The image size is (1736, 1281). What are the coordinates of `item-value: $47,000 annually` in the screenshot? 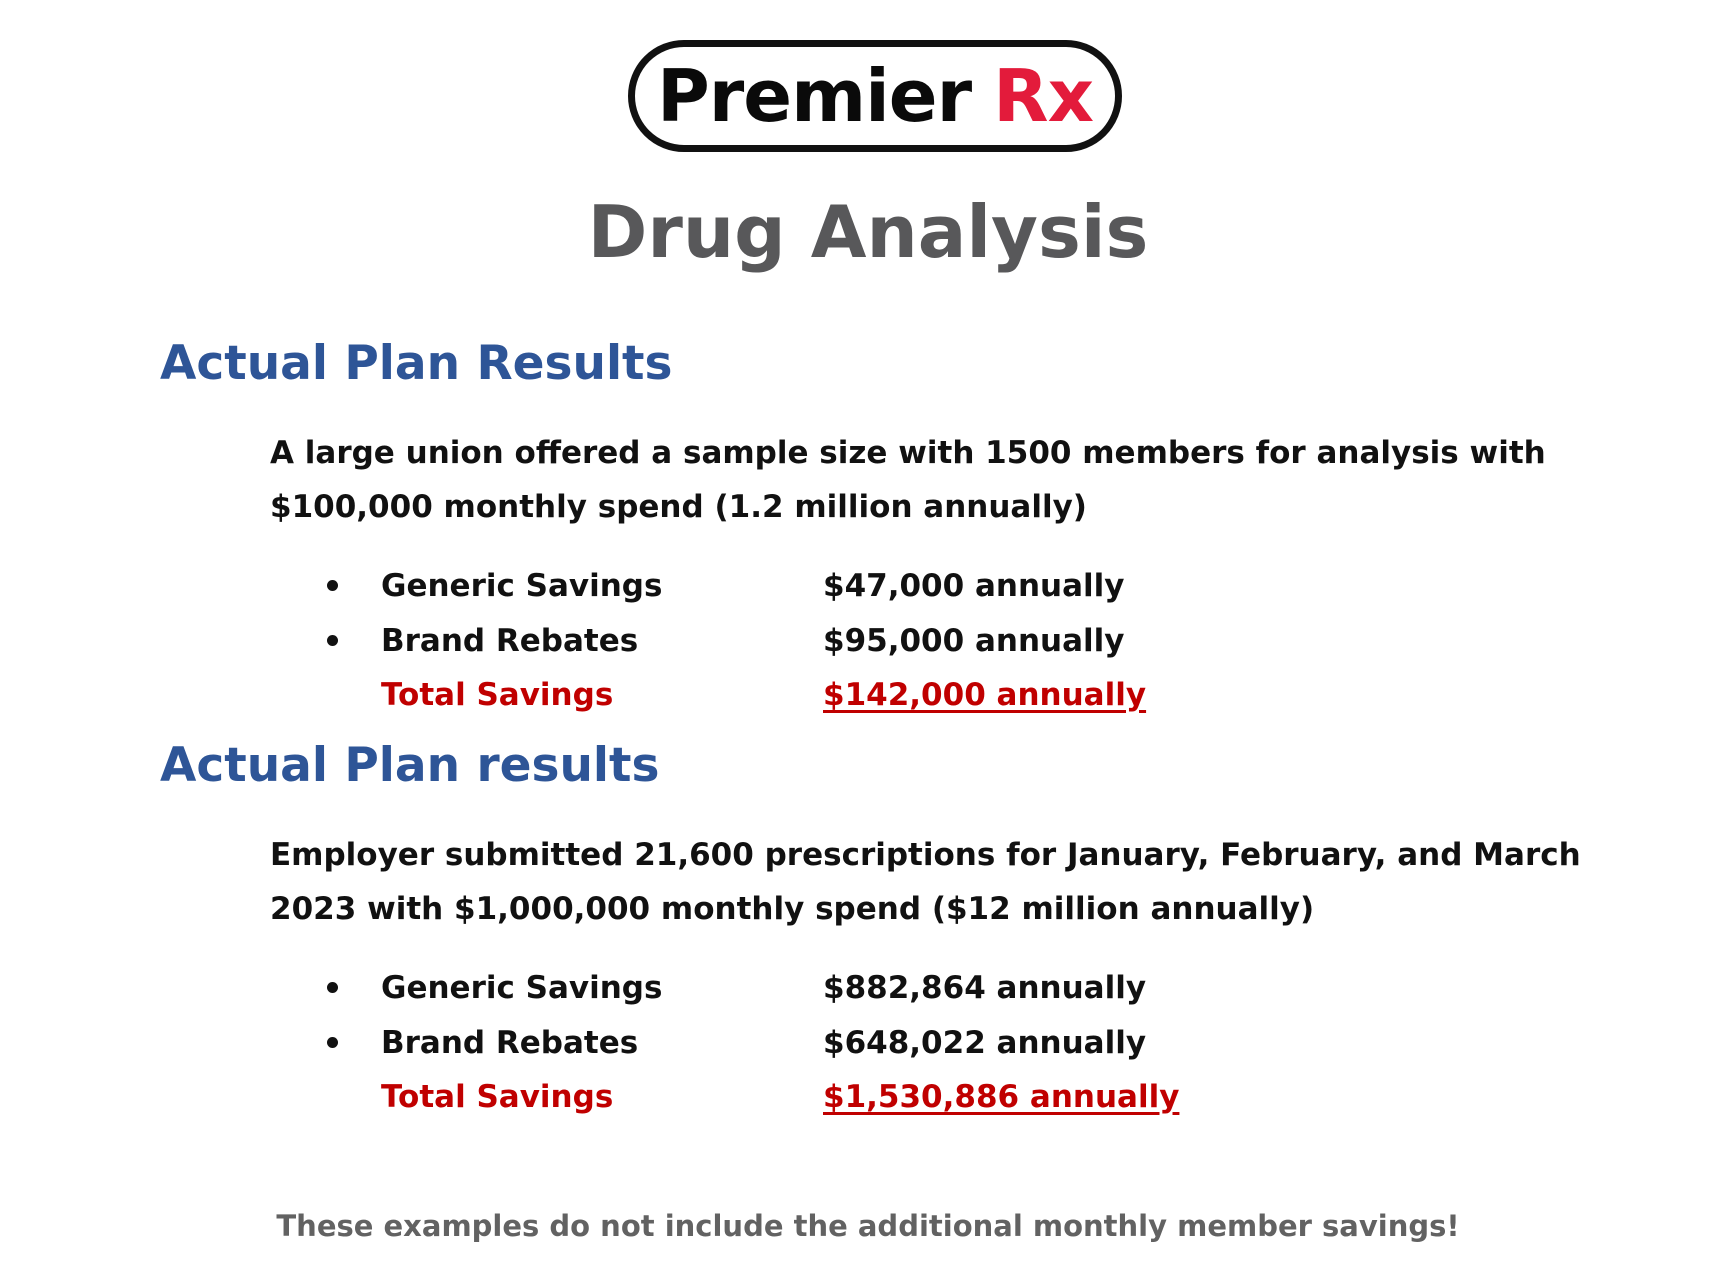 It's located at (974, 586).